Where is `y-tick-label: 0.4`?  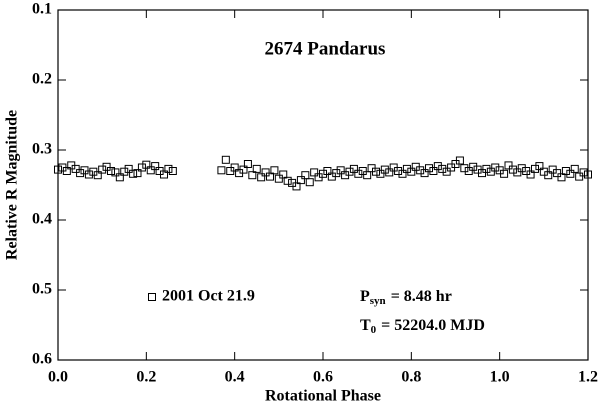
y-tick-label: 0.4 is located at coordinates (42, 219).